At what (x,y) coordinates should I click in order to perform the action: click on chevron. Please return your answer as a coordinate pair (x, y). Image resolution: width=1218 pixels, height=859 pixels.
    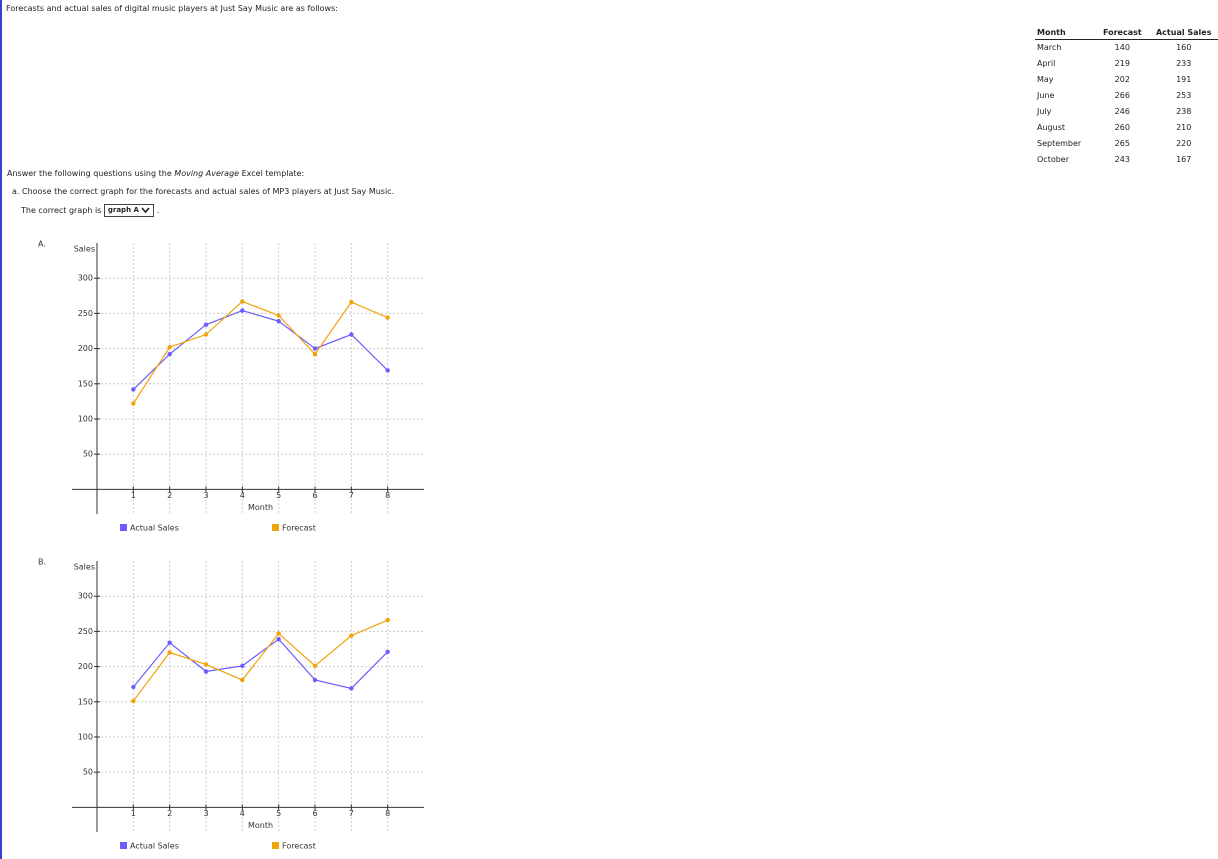
    Looking at the image, I should click on (145, 209).